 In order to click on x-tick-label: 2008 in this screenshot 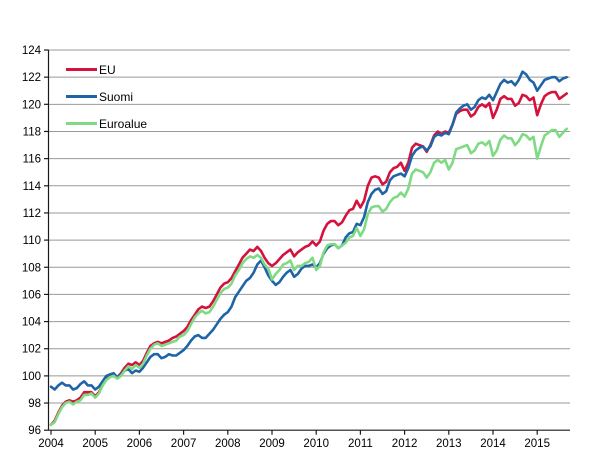, I will do `click(228, 444)`.